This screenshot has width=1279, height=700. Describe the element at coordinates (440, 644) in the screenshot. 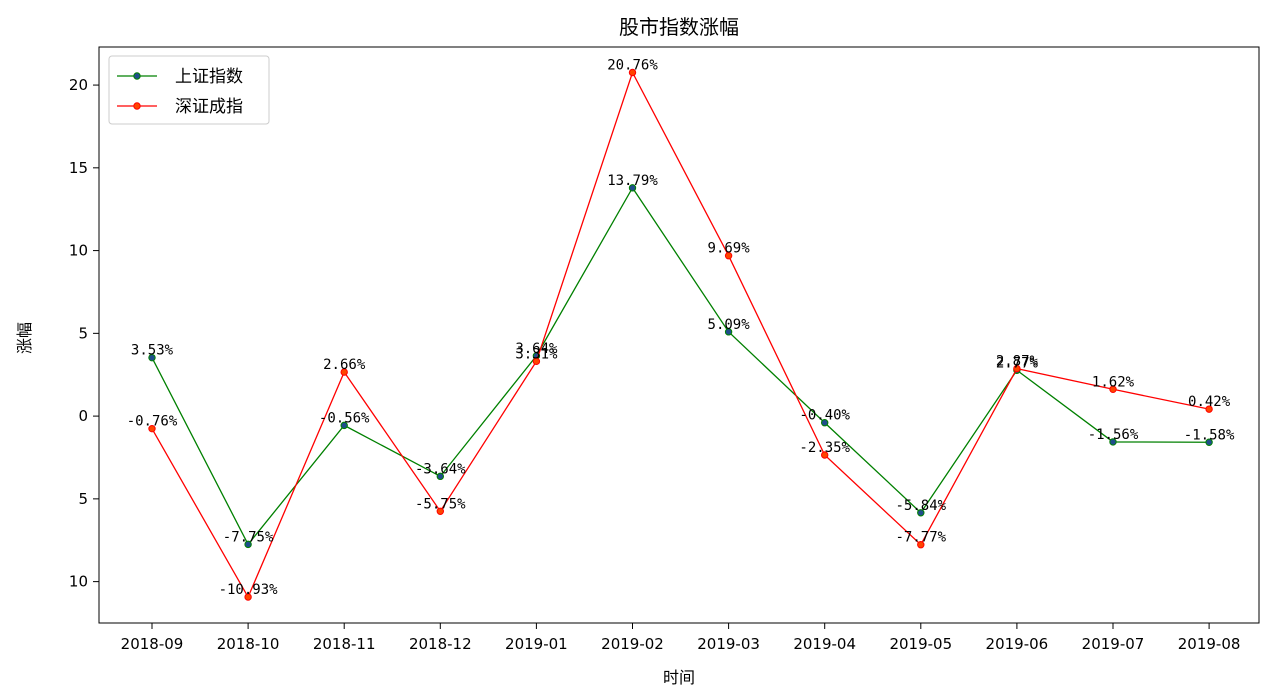

I see `x-tick-label: 2018-12` at that location.